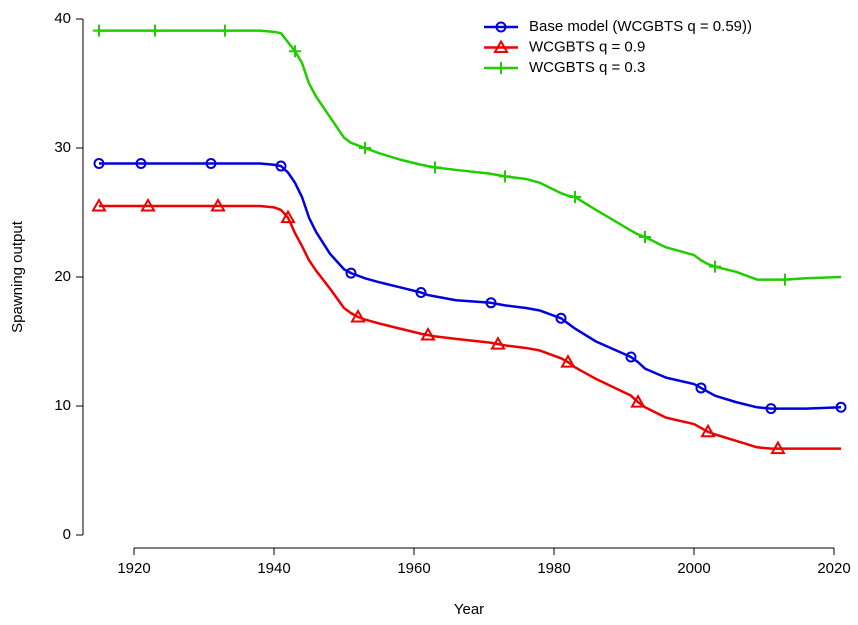  Describe the element at coordinates (833, 568) in the screenshot. I see `x-tick-label: 2020` at that location.